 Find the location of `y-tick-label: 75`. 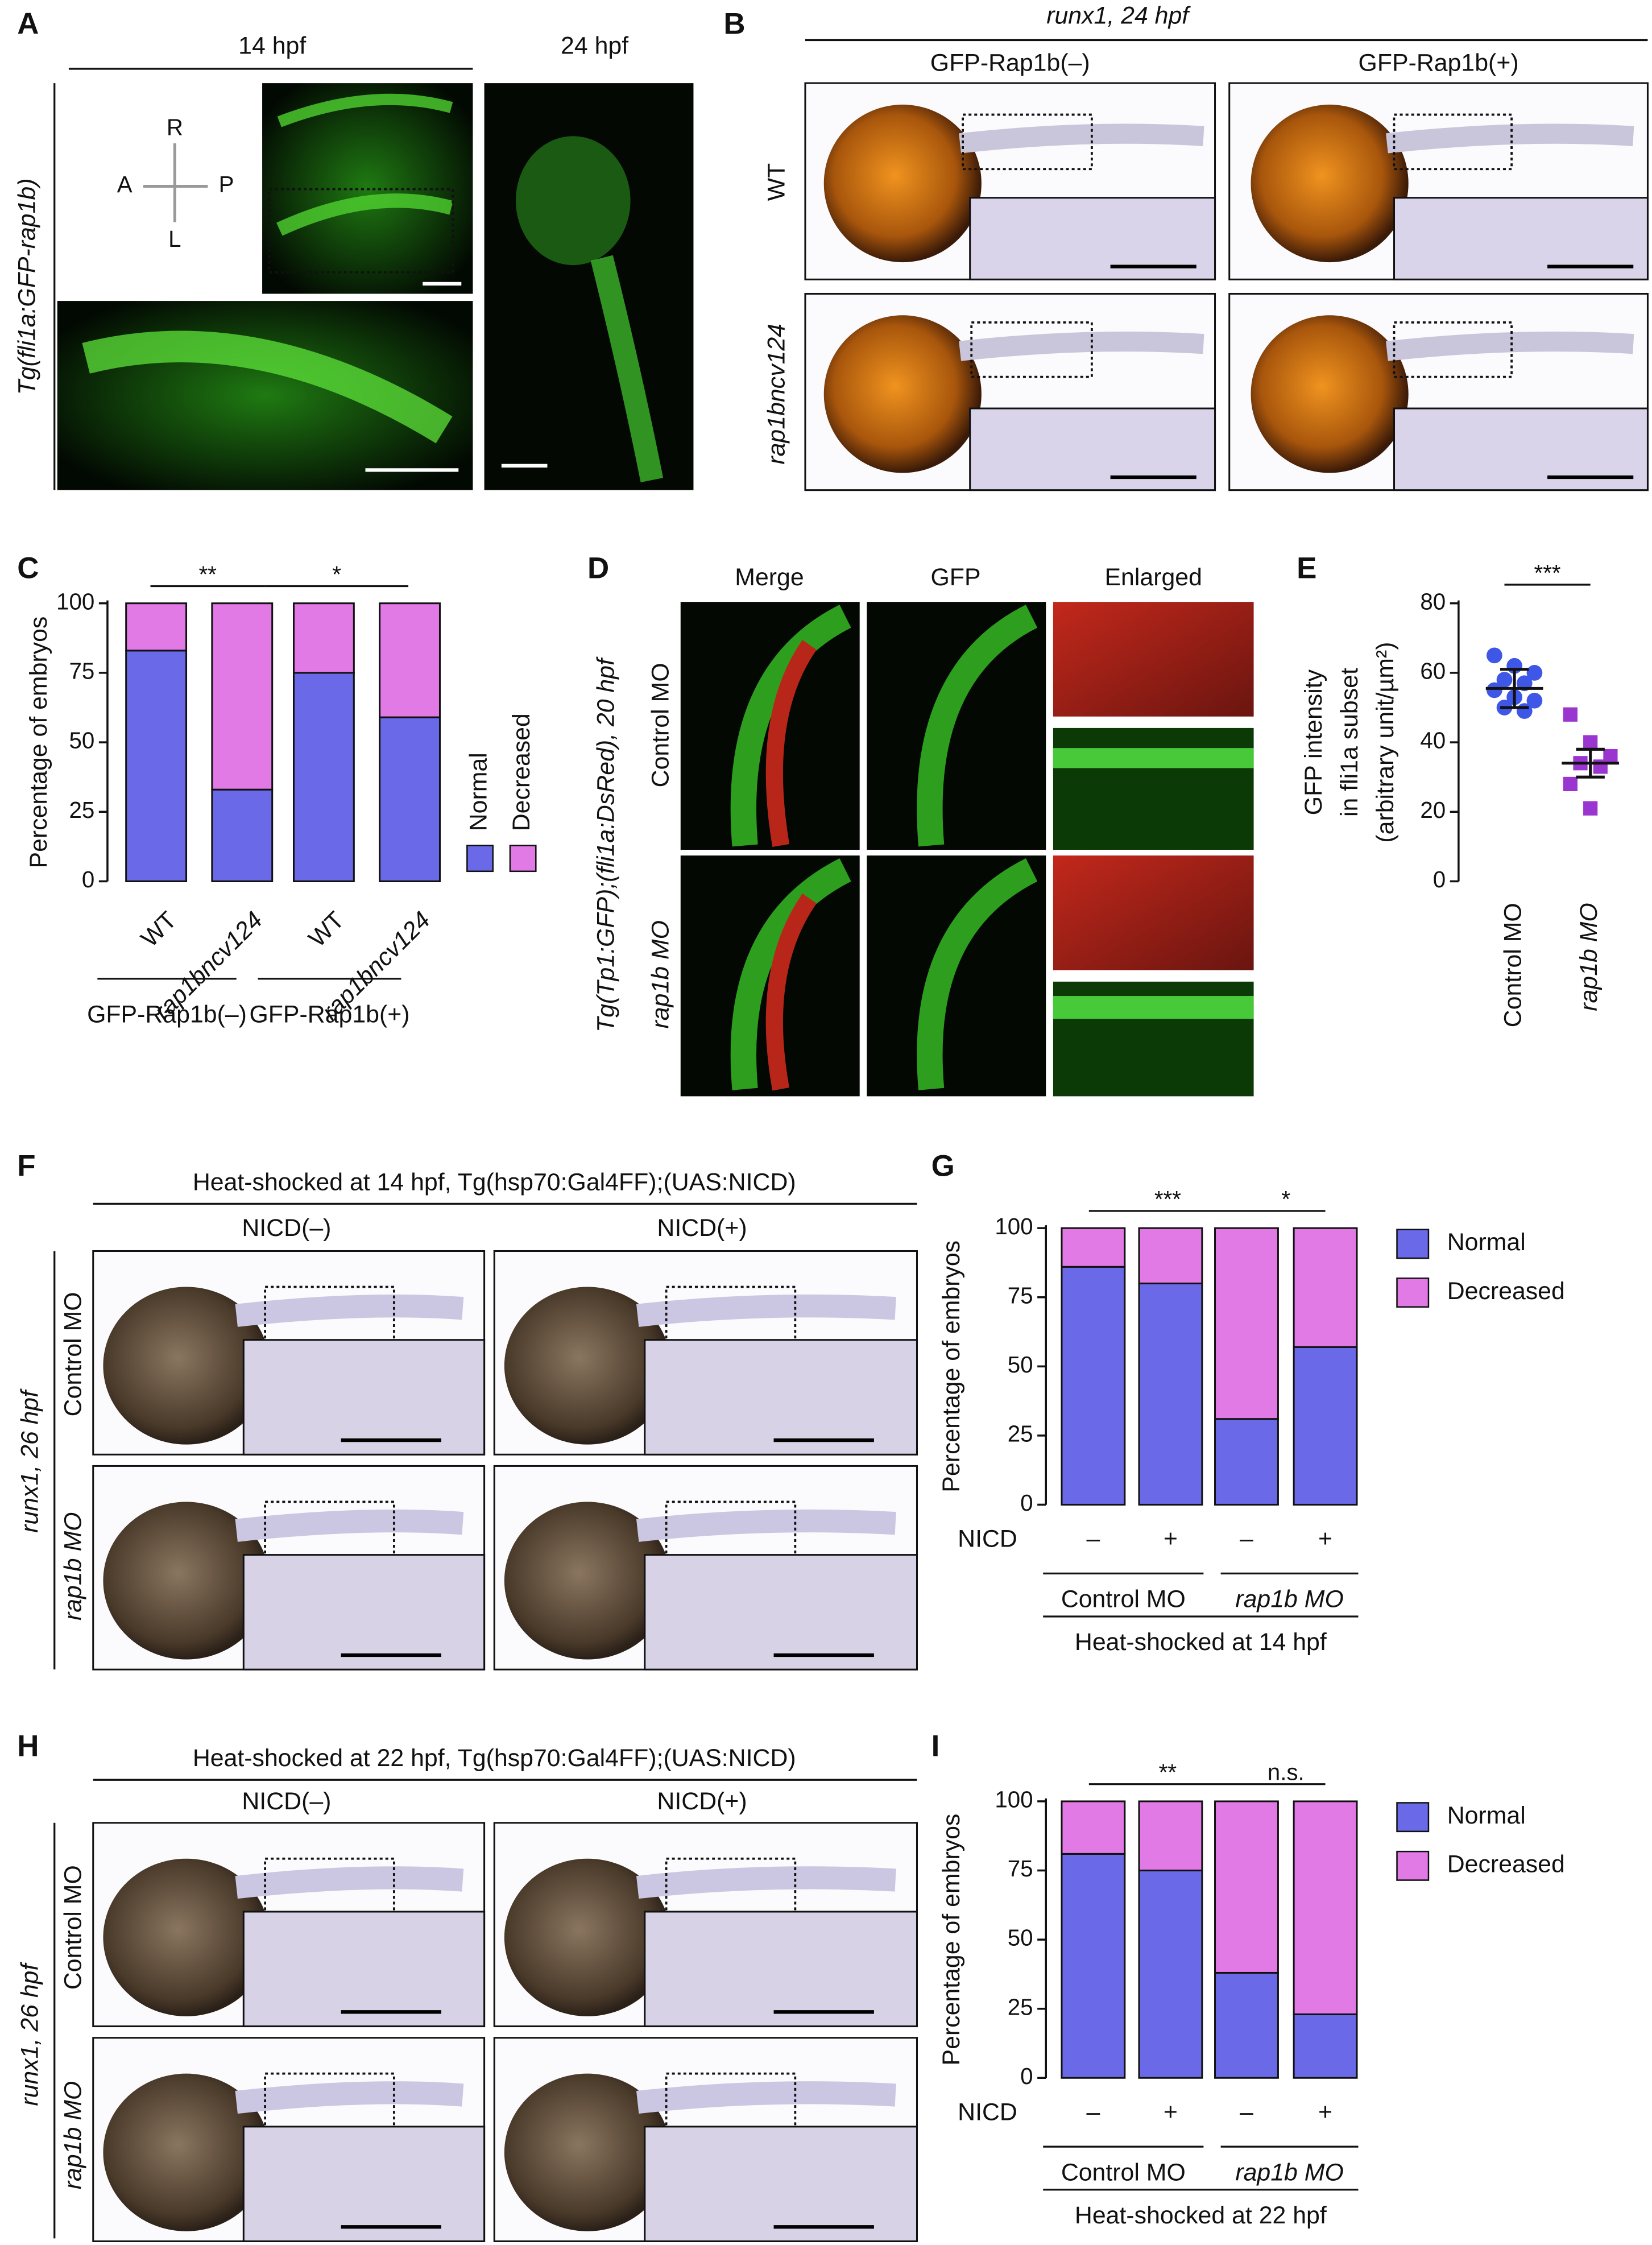

y-tick-label: 75 is located at coordinates (81, 671).